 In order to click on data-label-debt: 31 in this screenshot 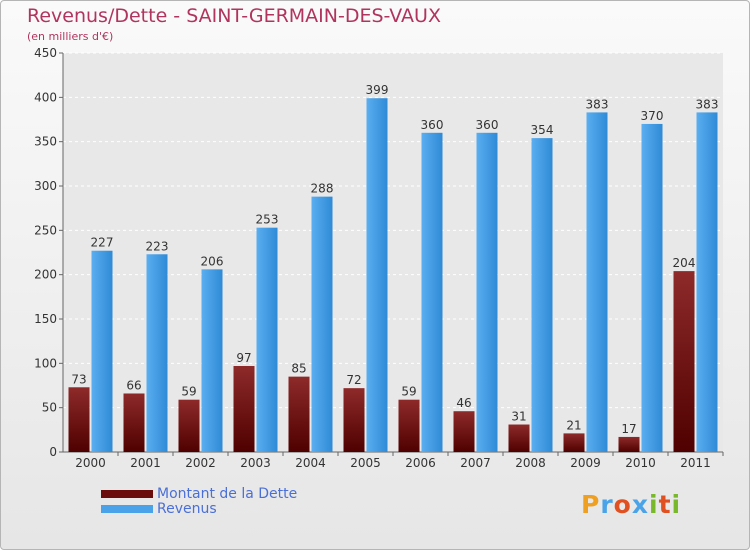, I will do `click(518, 417)`.